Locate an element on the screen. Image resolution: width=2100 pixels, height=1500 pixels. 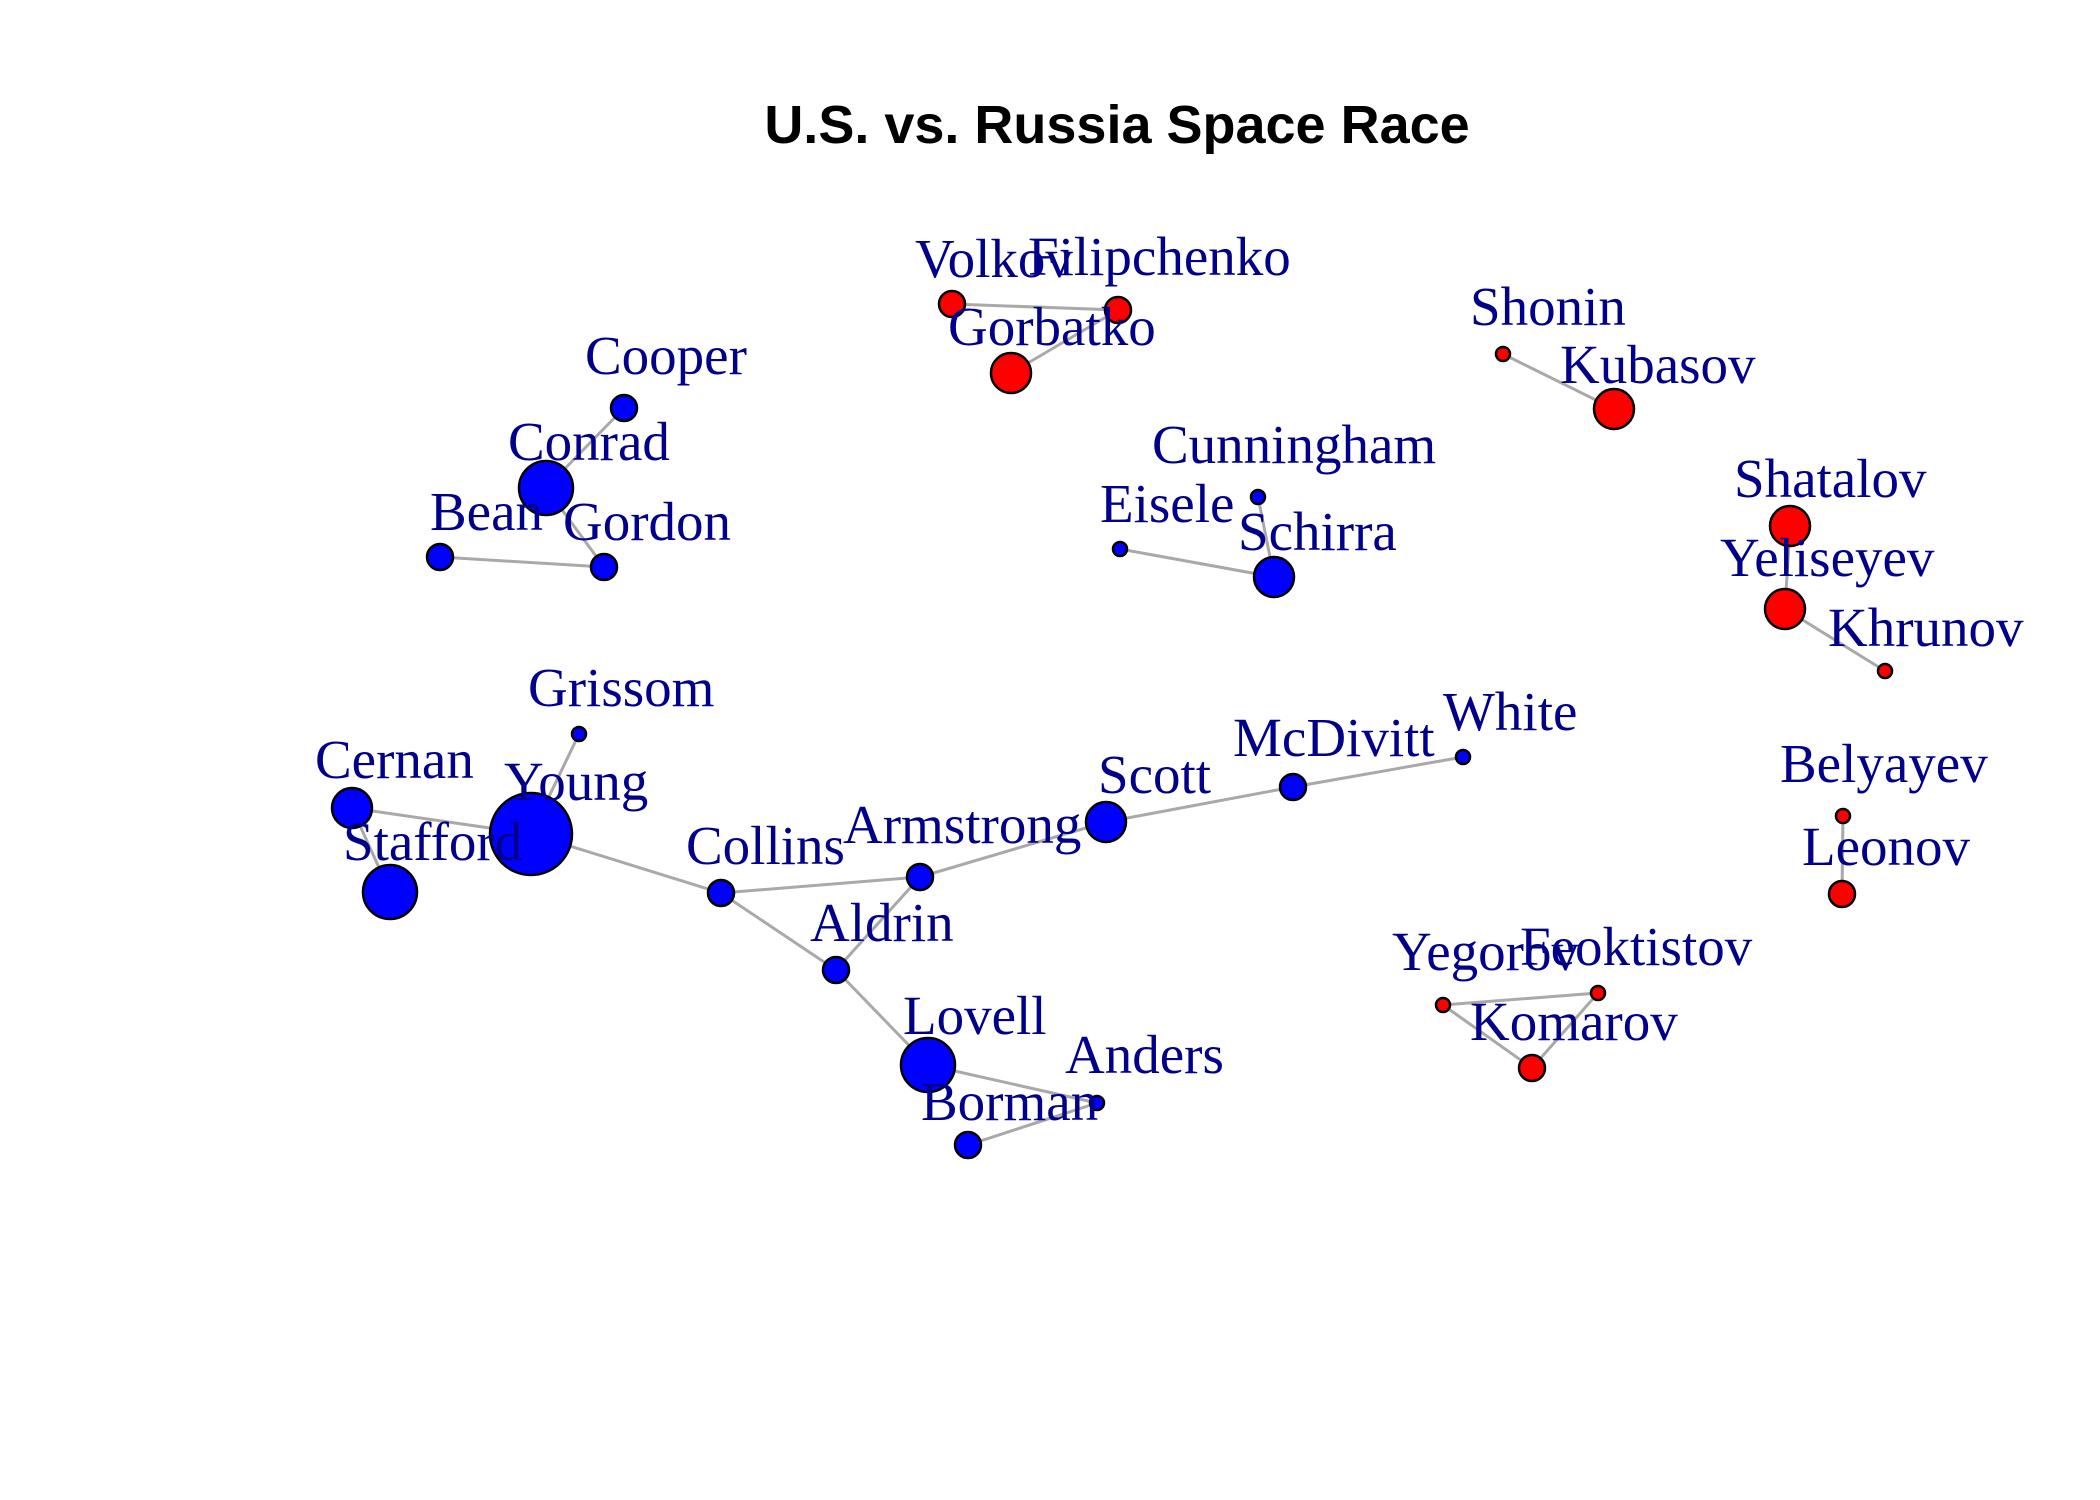
node-grissom is located at coordinates (579, 734).